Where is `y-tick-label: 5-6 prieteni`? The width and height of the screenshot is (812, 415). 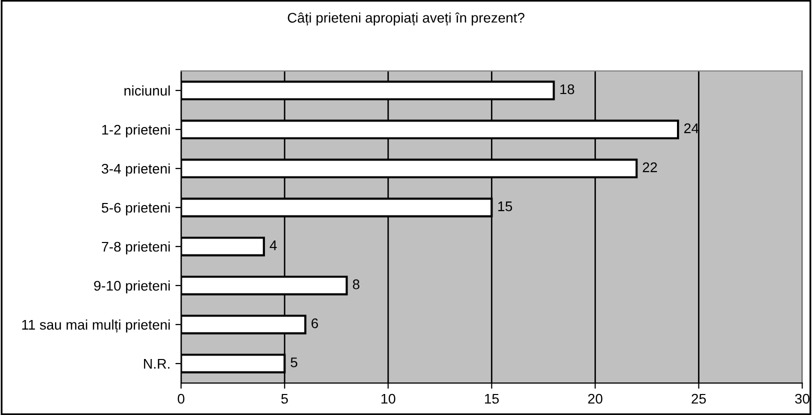
y-tick-label: 5-6 prieteni is located at coordinates (136, 209).